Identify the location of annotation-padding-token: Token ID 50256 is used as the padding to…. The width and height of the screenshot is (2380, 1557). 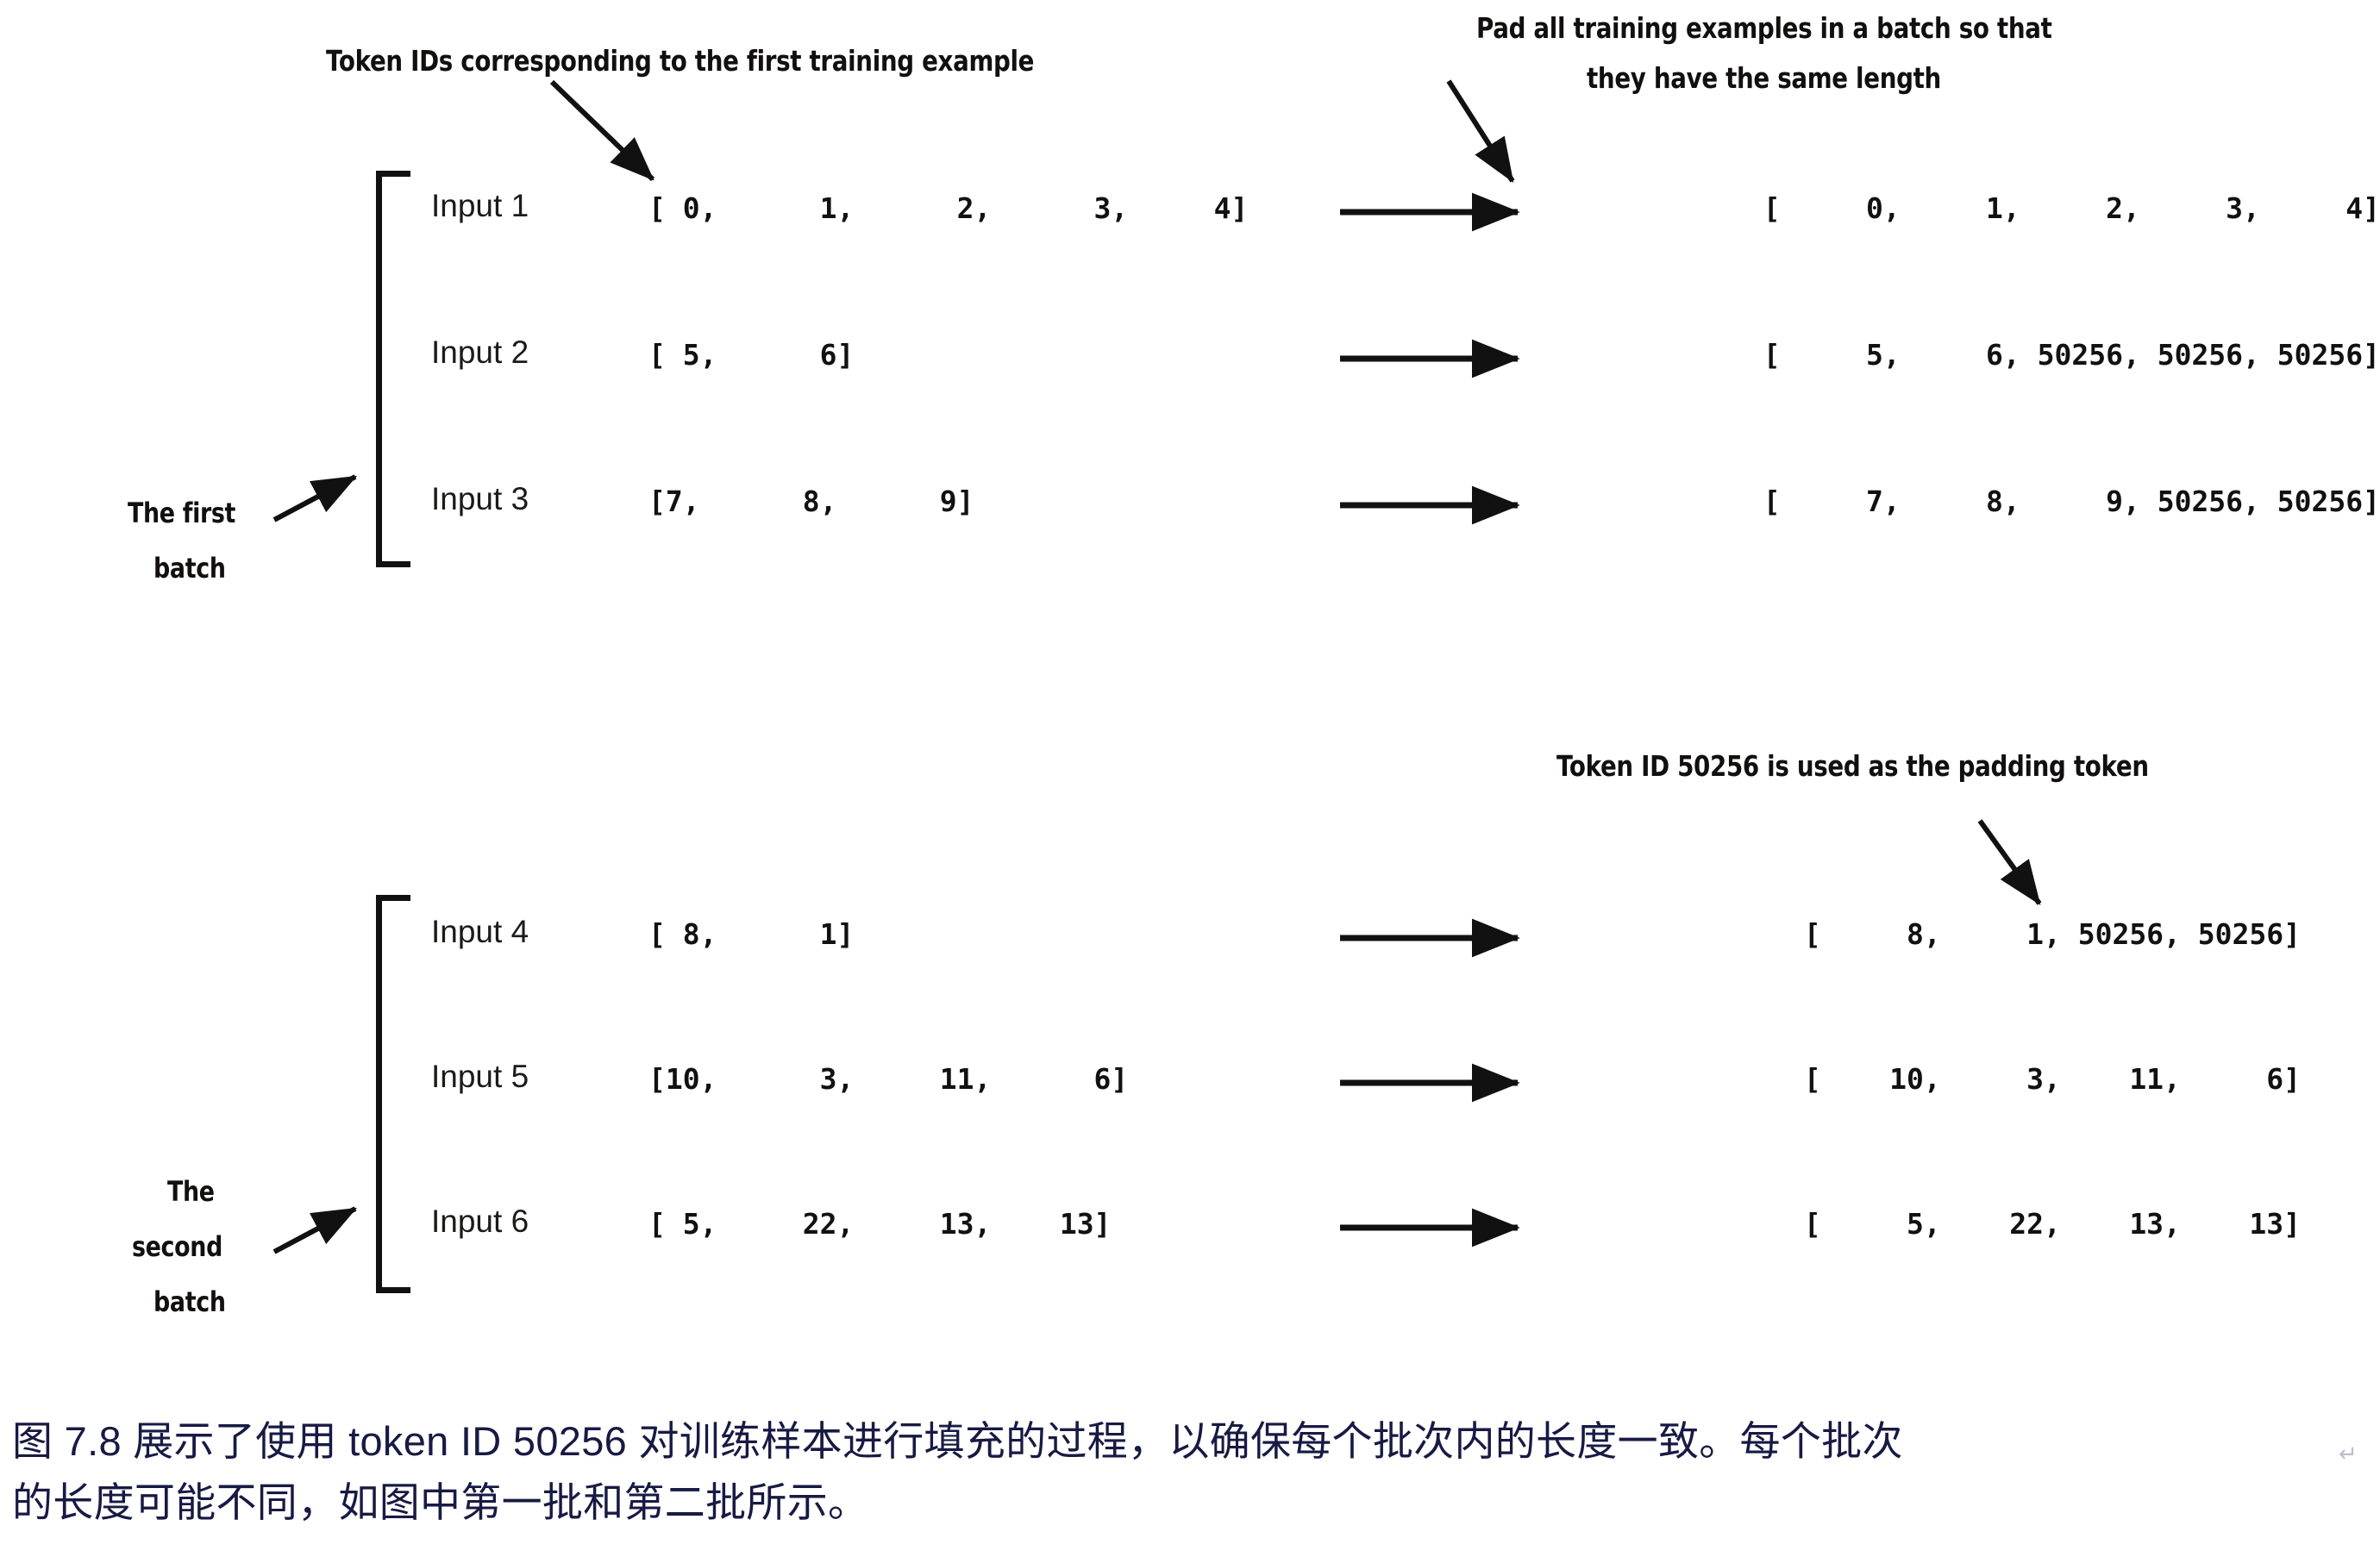
(1853, 766).